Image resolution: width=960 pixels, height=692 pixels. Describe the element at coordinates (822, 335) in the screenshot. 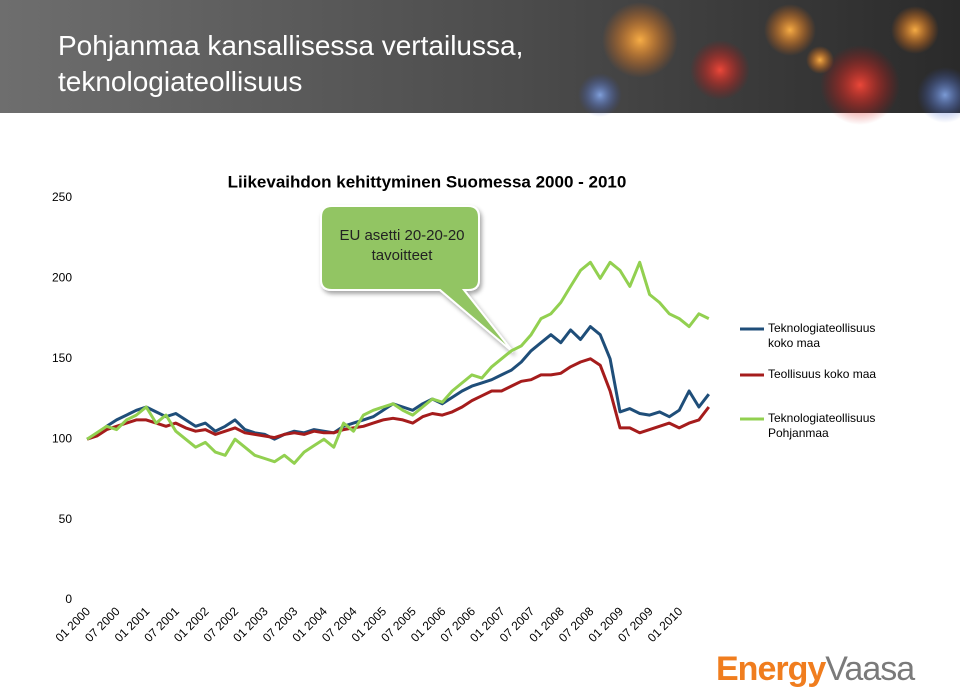

I see `legend-label: Teknologiateollisuus koko maa` at that location.